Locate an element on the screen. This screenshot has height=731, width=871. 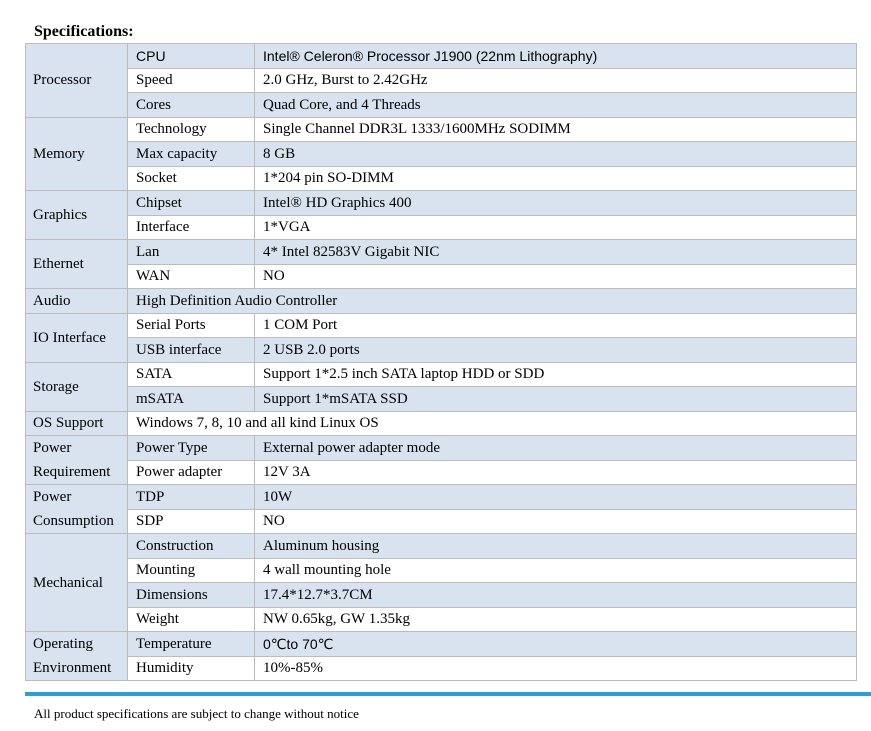
category-storage: Storage is located at coordinates (76, 386).